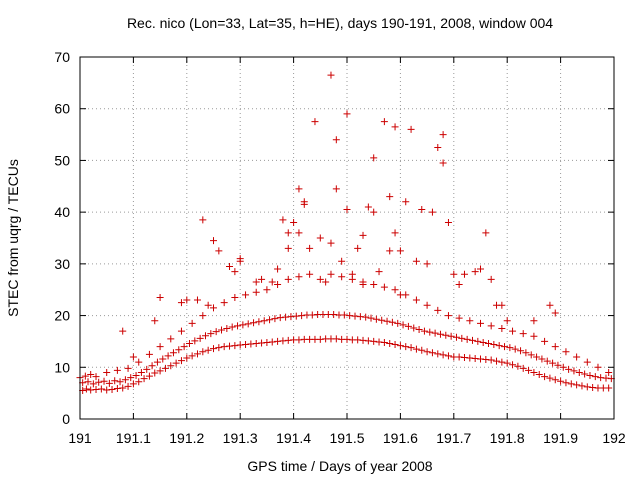 The height and width of the screenshot is (480, 640). What do you see at coordinates (400, 438) in the screenshot?
I see `x-tick-label: 191.6` at bounding box center [400, 438].